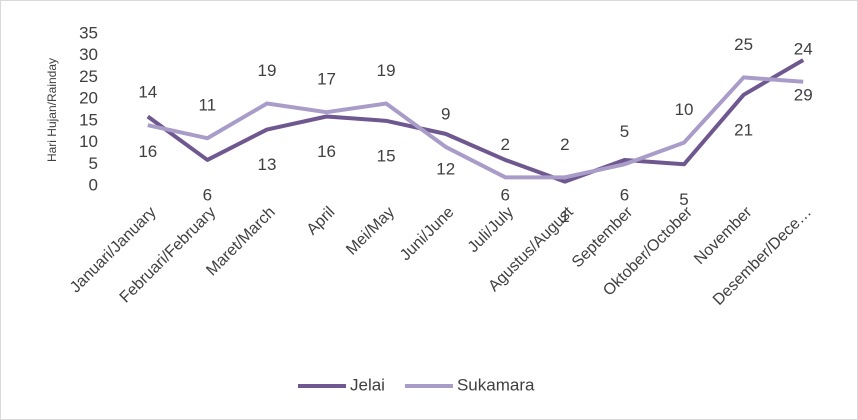 This screenshot has width=858, height=420. Describe the element at coordinates (93, 163) in the screenshot. I see `y-tick-label: 5` at that location.